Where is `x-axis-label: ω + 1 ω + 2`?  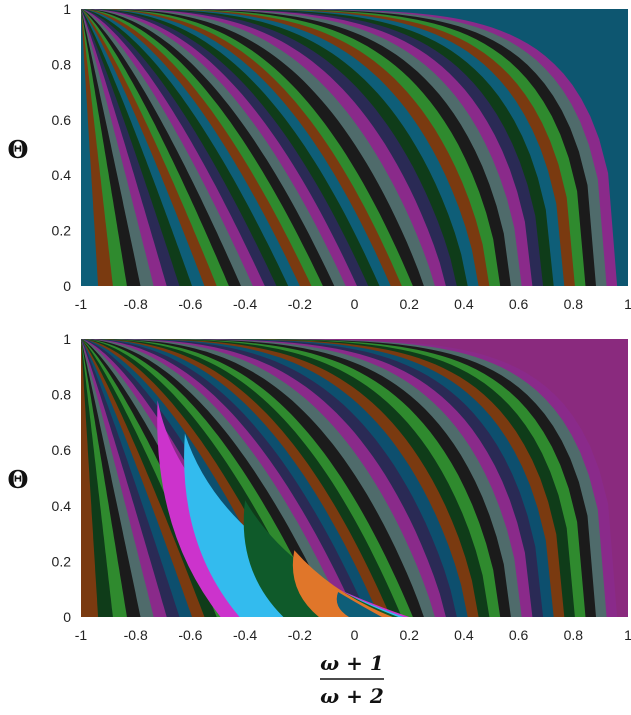 x-axis-label: ω + 1 ω + 2 is located at coordinates (352, 679).